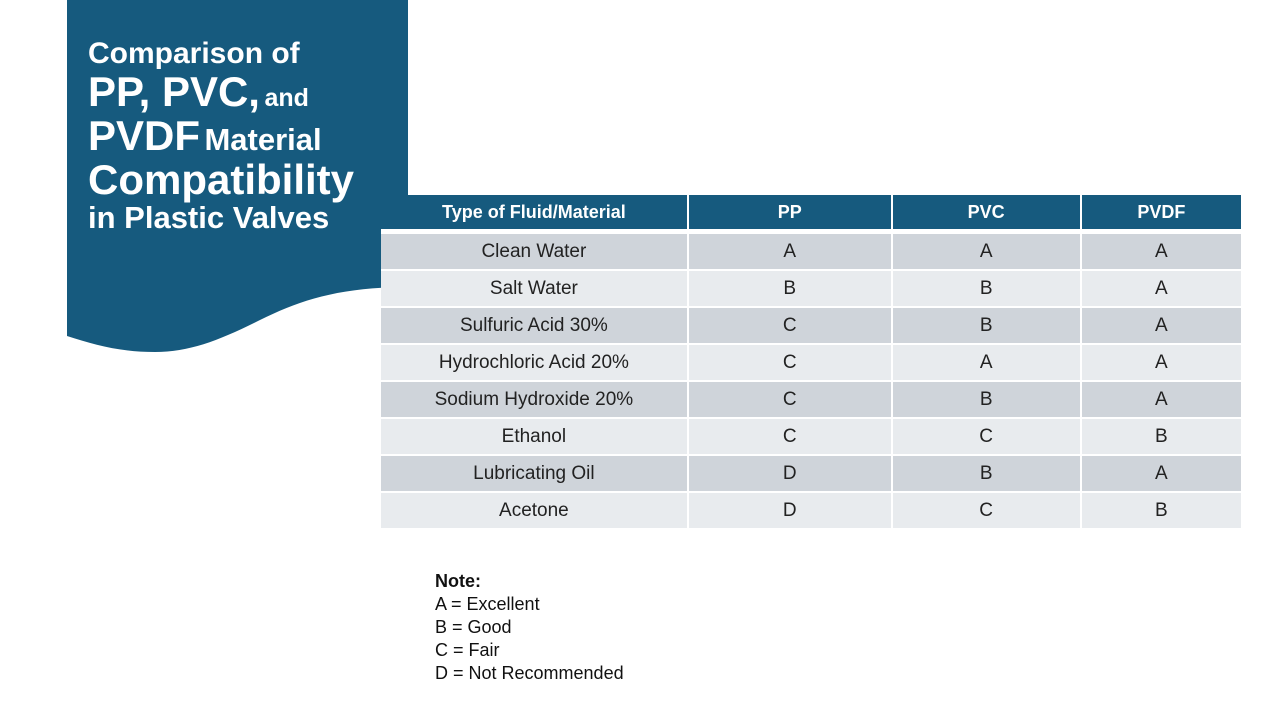 The width and height of the screenshot is (1280, 720). I want to click on header-fluid: Type of Fluid/Material, so click(534, 213).